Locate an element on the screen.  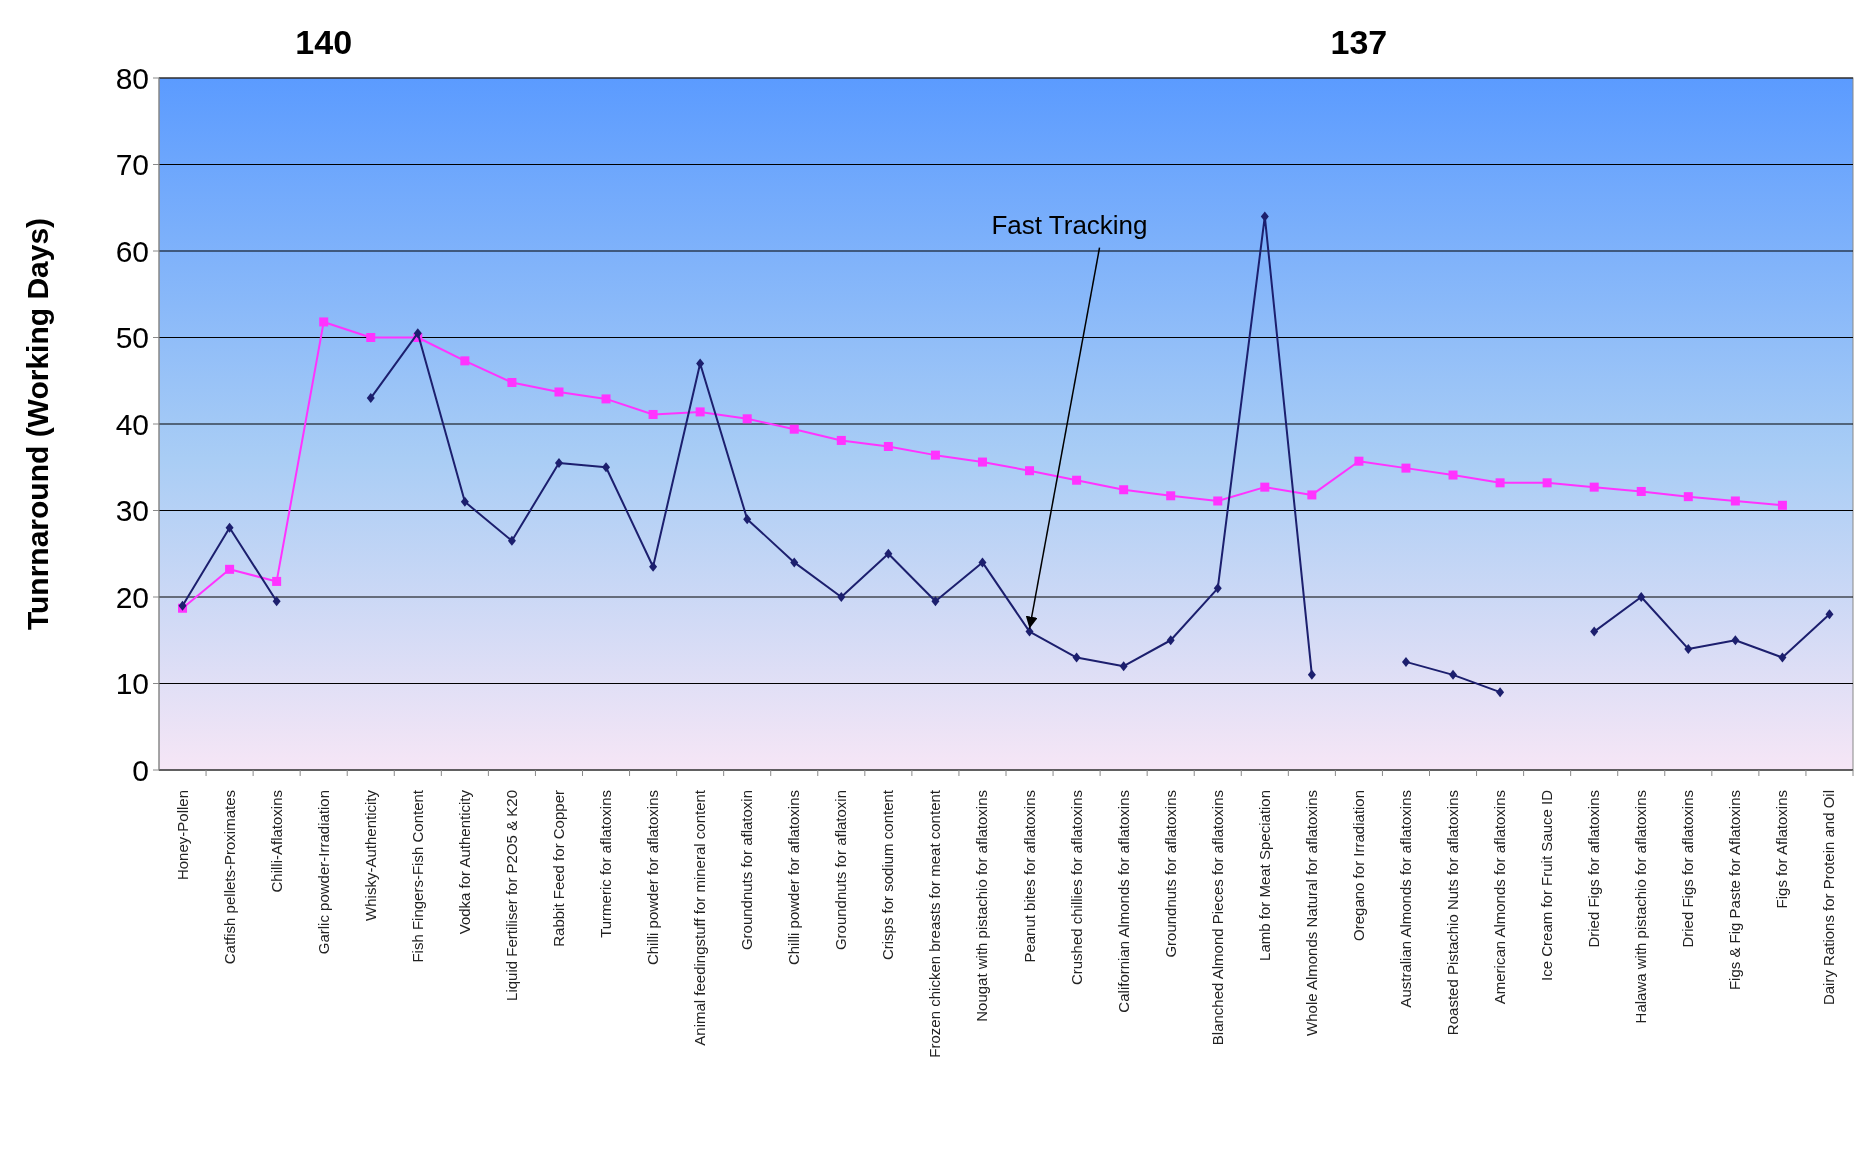
x-tick-label: Frozen chicken breasts for meat content is located at coordinates (935, 923).